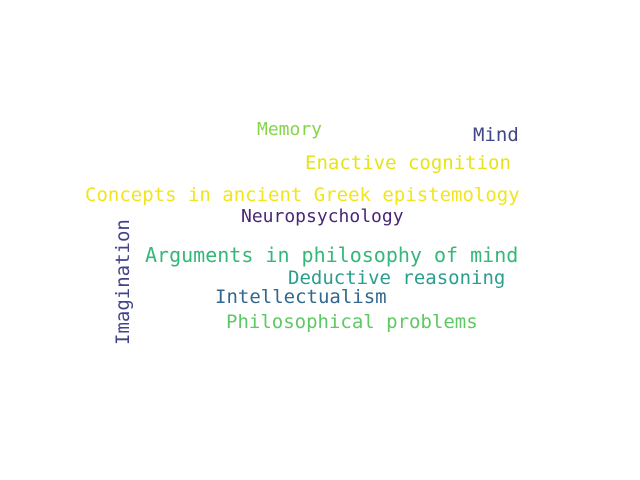 The width and height of the screenshot is (640, 480). I want to click on word-concepts-greek-epistemology: Concepts in ancient Greek epistemology, so click(302, 195).